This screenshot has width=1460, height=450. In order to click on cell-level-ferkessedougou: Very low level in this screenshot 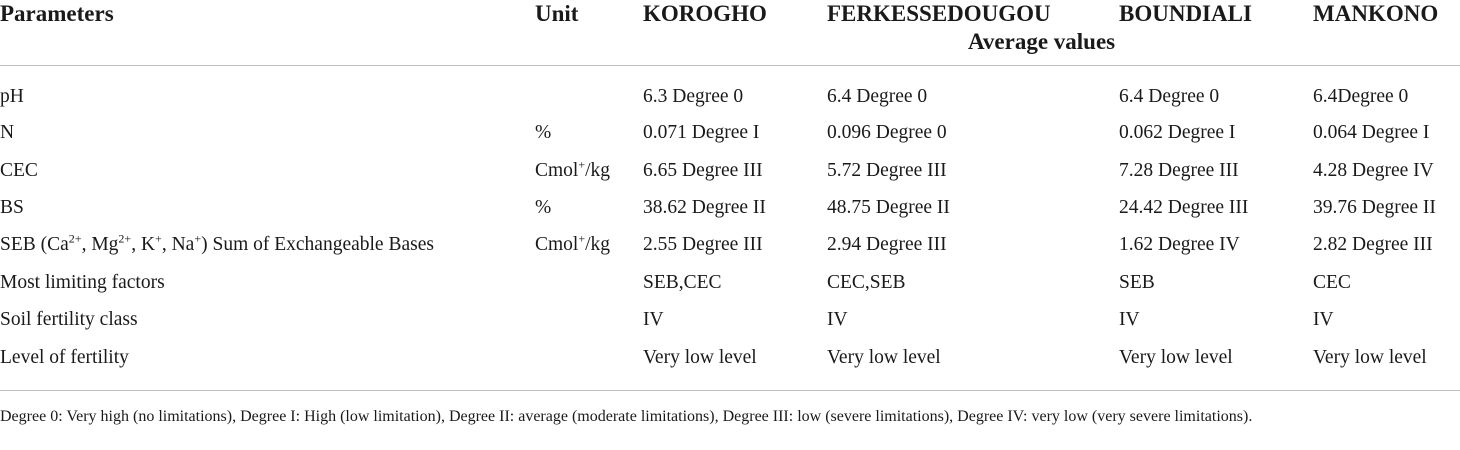, I will do `click(884, 357)`.